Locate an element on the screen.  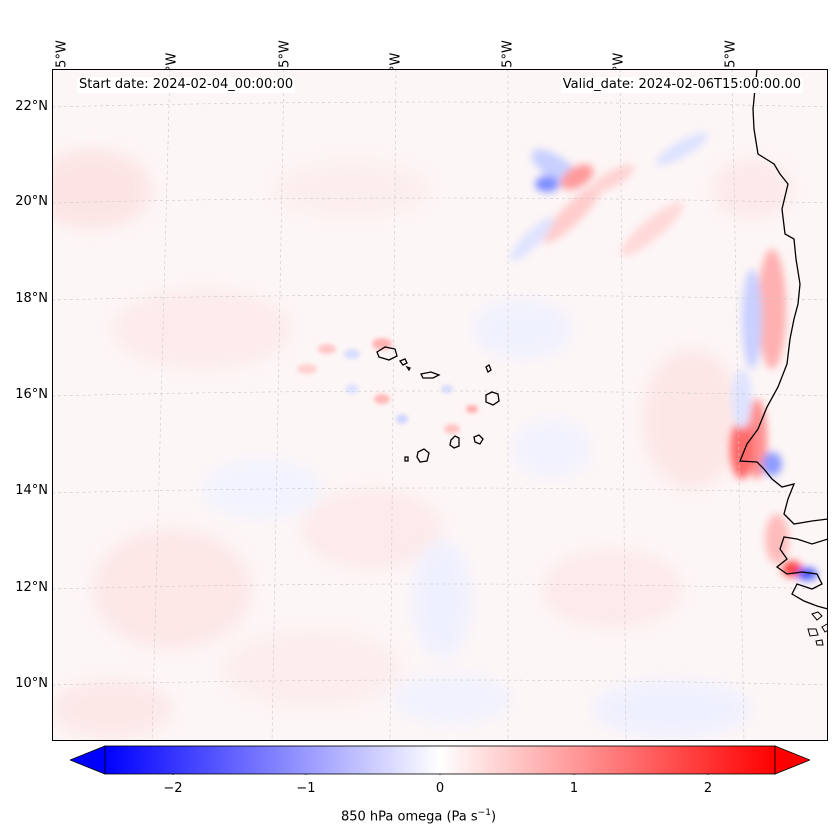
colorbar-tick-1: 1 is located at coordinates (574, 788).